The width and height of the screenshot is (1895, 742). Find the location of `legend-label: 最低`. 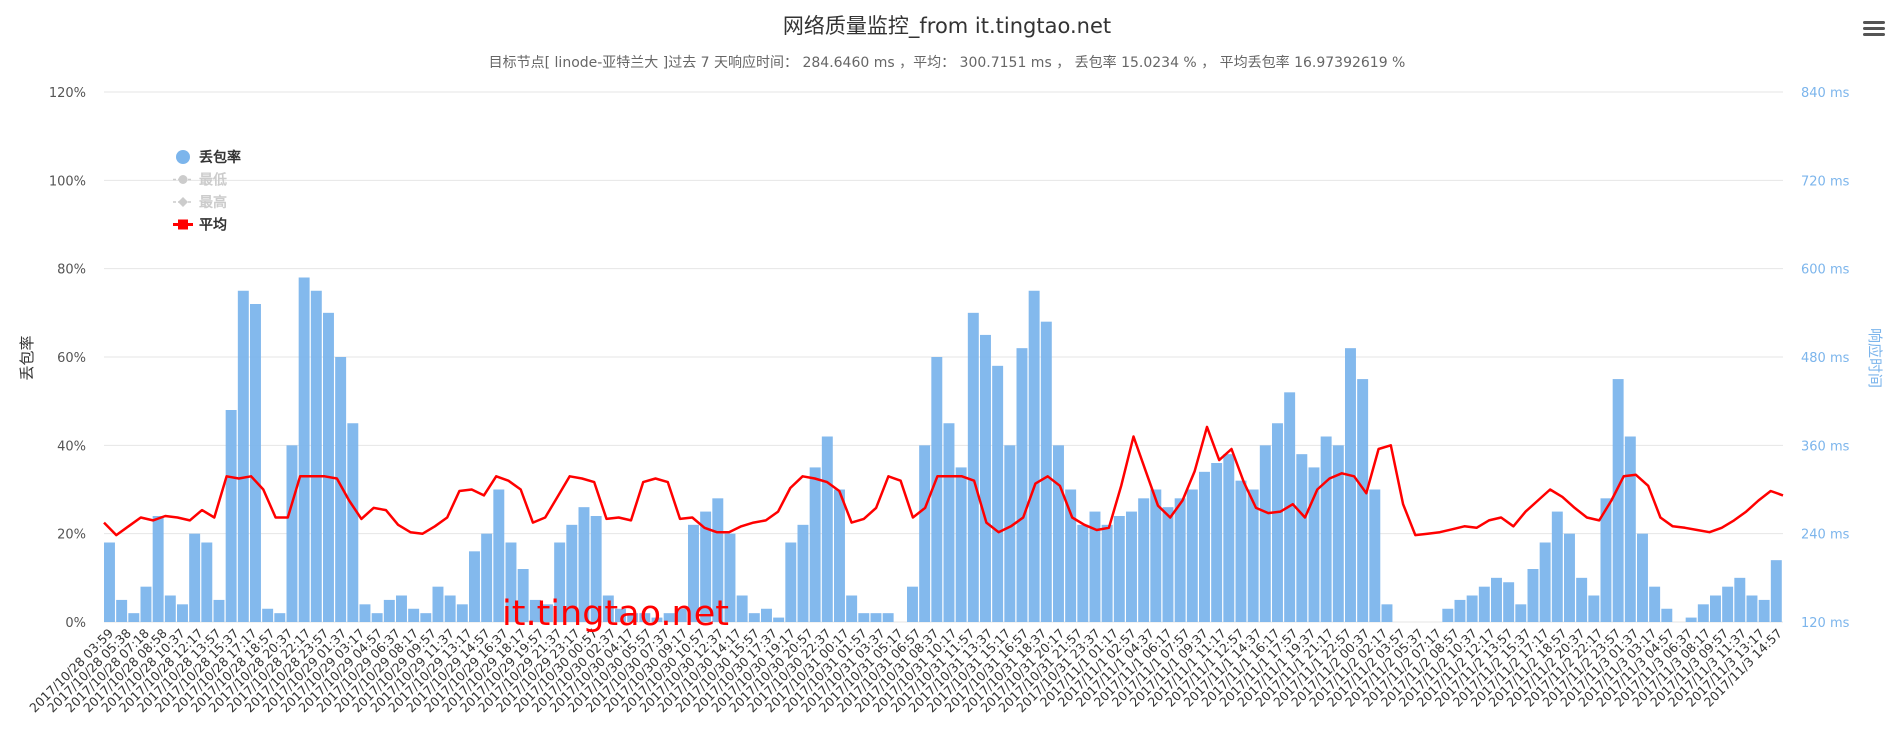

legend-label: 最低 is located at coordinates (213, 180).